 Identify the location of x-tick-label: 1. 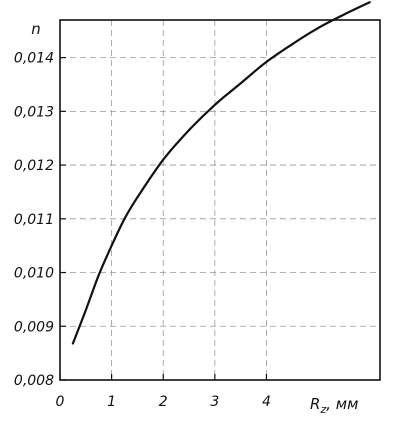
(111, 402).